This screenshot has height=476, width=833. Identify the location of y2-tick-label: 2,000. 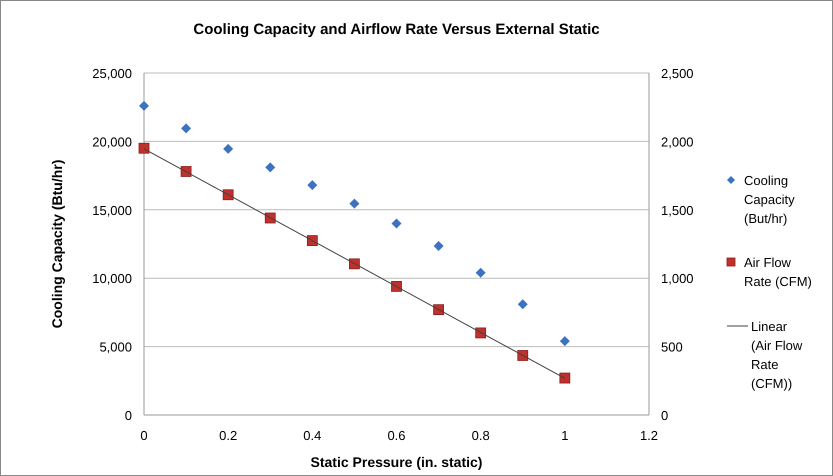
(677, 142).